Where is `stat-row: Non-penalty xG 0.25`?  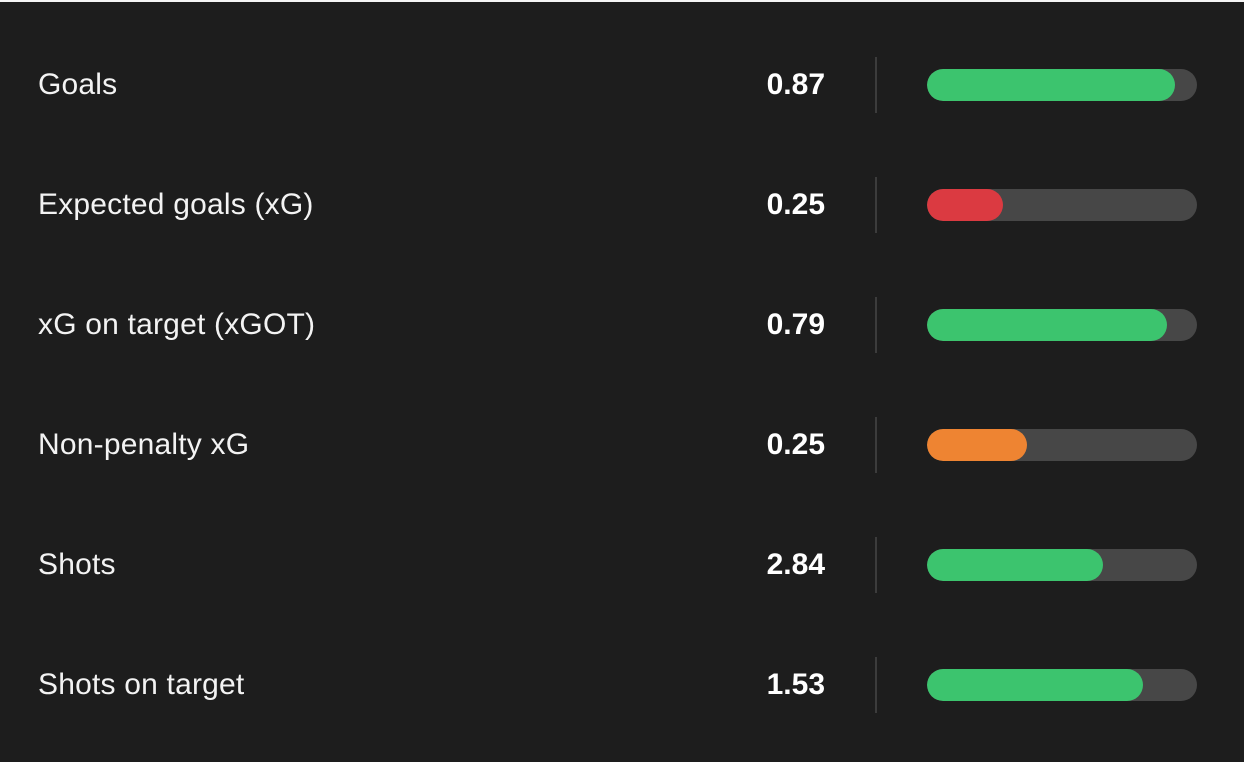
stat-row: Non-penalty xG 0.25 is located at coordinates (617, 445).